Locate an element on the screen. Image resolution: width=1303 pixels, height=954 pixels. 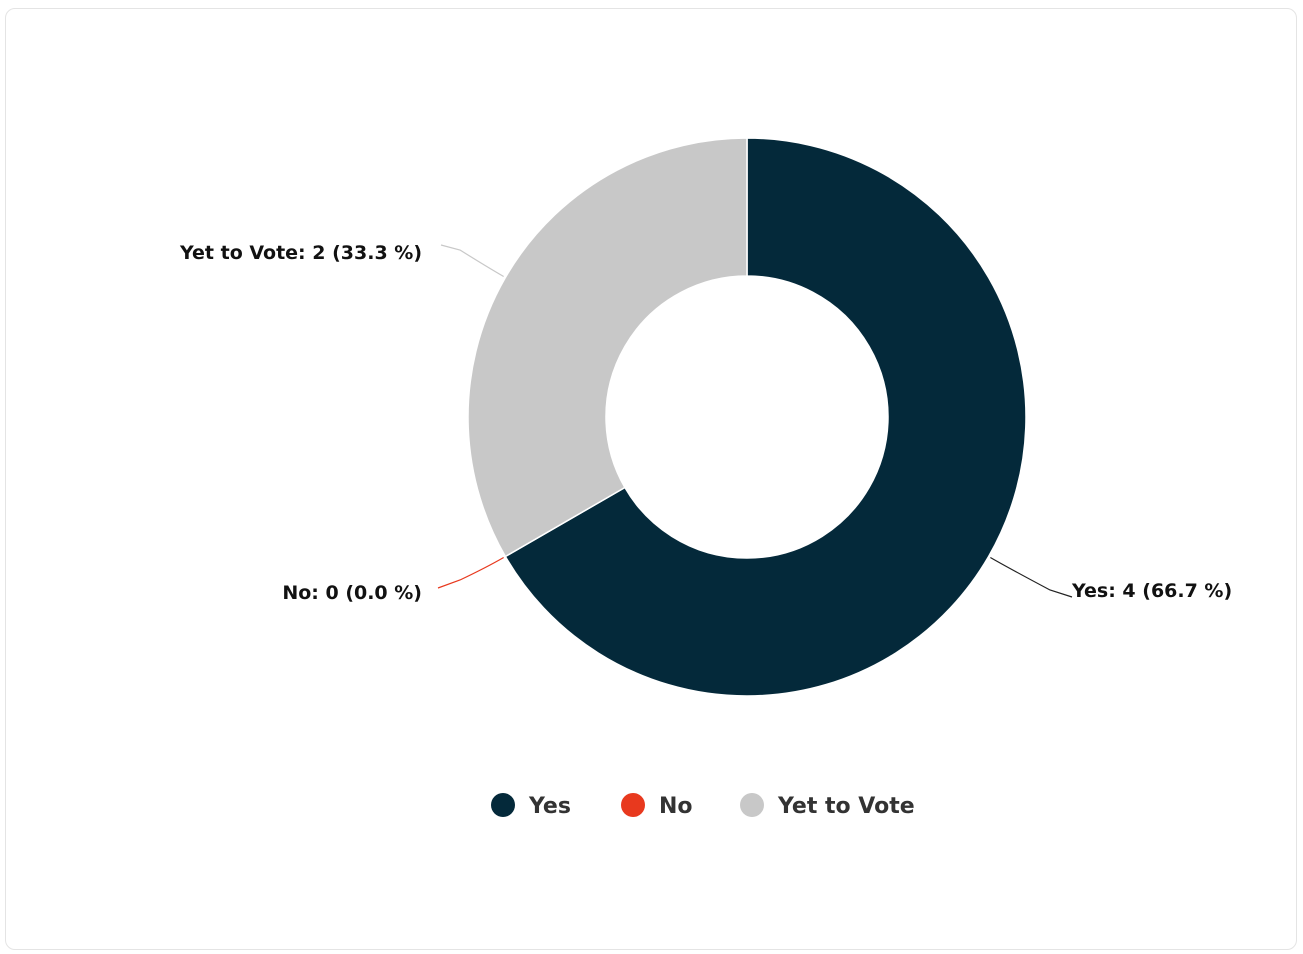
legend: Yes No Yet to Vote is located at coordinates (703, 806).